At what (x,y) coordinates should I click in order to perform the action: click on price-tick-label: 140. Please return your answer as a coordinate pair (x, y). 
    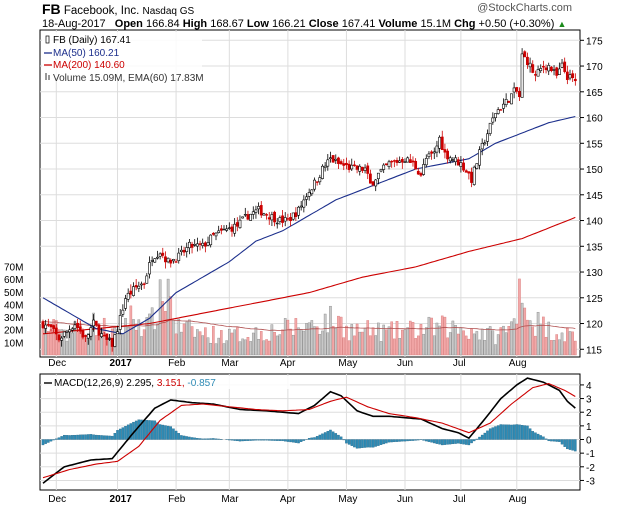
    Looking at the image, I should click on (594, 222).